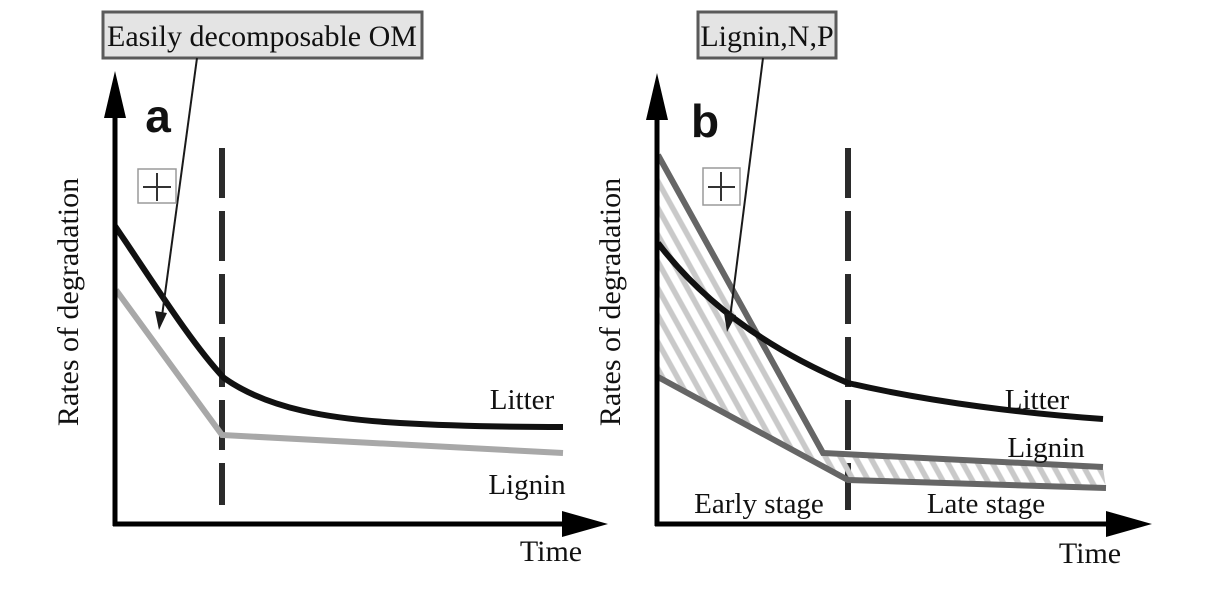 The image size is (1213, 595). Describe the element at coordinates (158, 116) in the screenshot. I see `panel-letter: a` at that location.